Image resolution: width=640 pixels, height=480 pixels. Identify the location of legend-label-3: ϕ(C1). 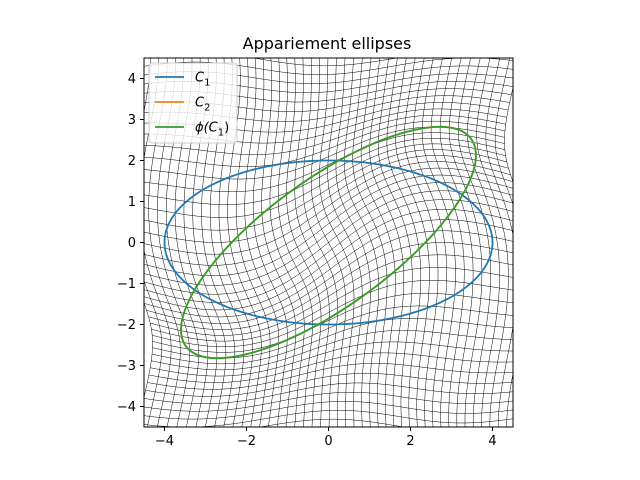
(212, 130).